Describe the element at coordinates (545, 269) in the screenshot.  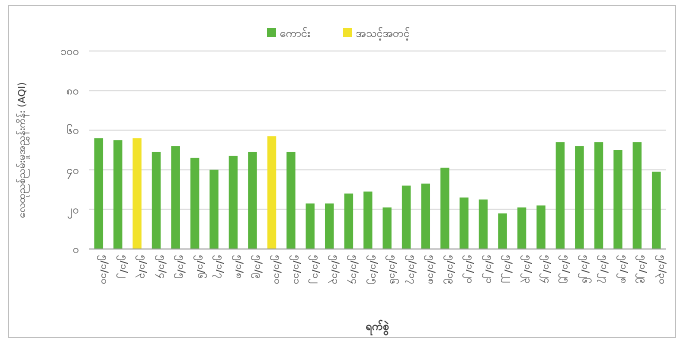
I see `x-tick-label: ၅/၁/၂၄` at that location.